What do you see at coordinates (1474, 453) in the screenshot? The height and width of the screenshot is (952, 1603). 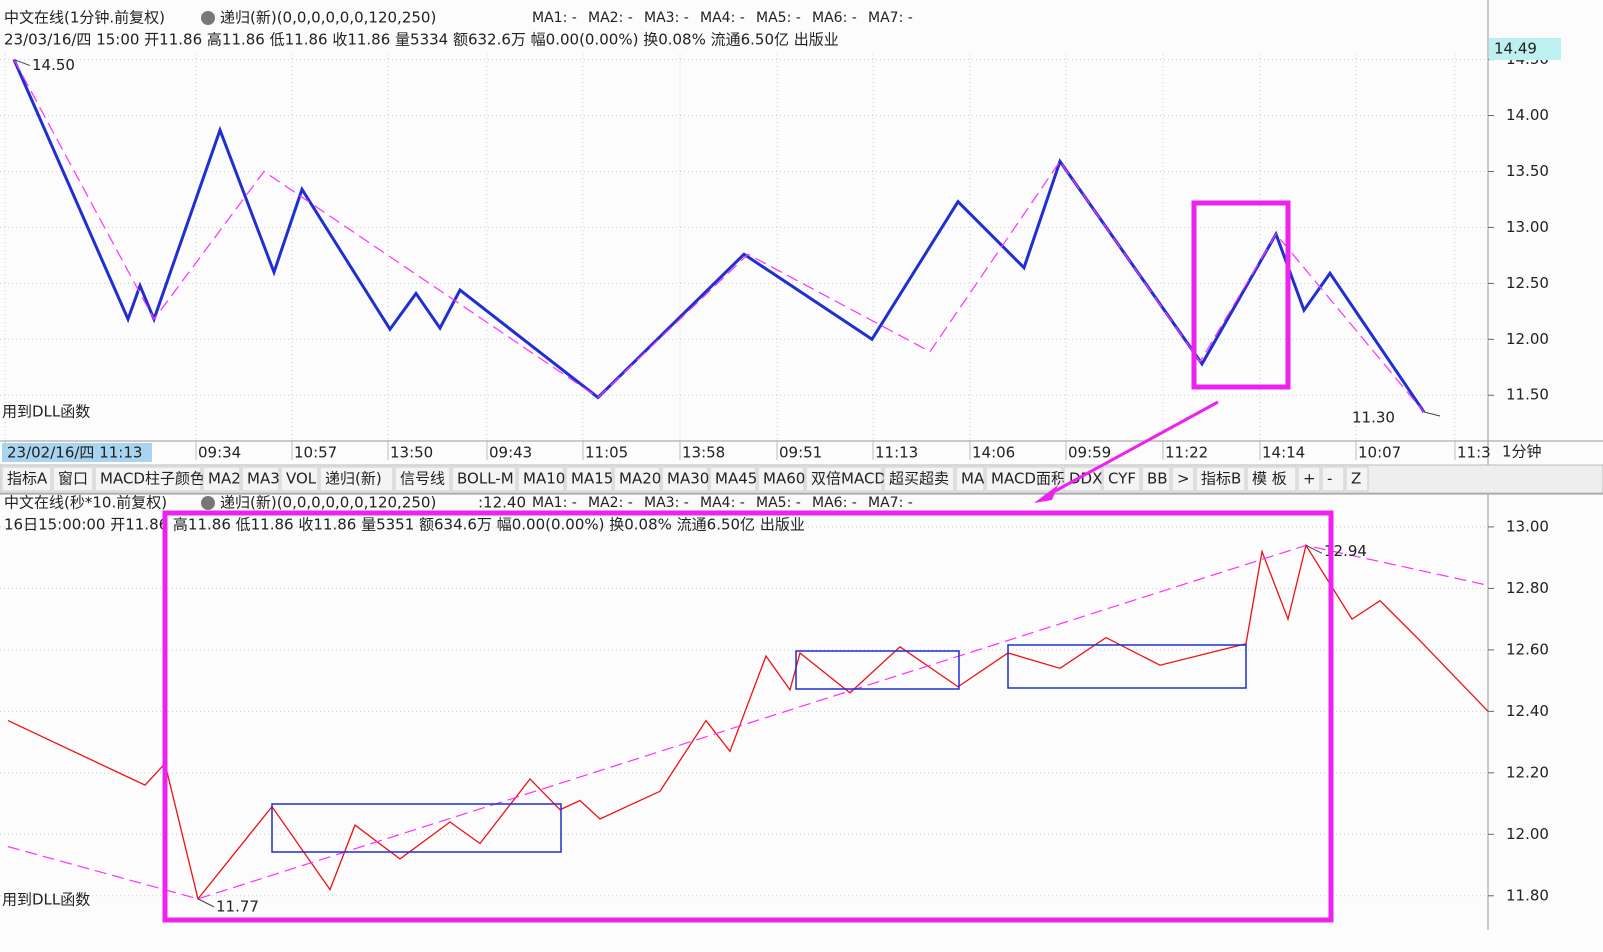 I see `x-tick-label: 11:3` at bounding box center [1474, 453].